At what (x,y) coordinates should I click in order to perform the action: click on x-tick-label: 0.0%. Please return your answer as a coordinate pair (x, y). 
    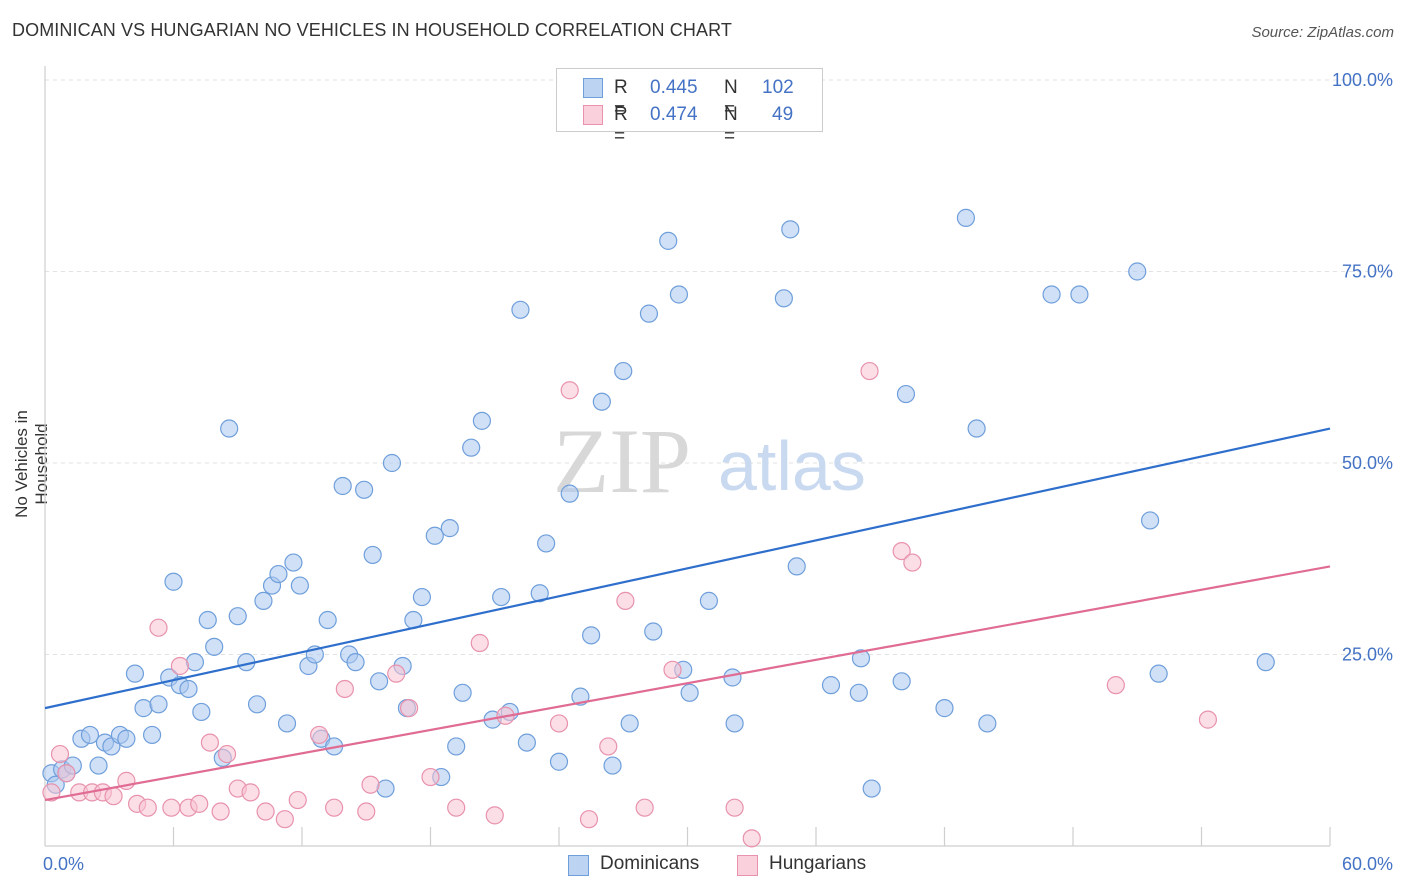
    Looking at the image, I should click on (63, 864).